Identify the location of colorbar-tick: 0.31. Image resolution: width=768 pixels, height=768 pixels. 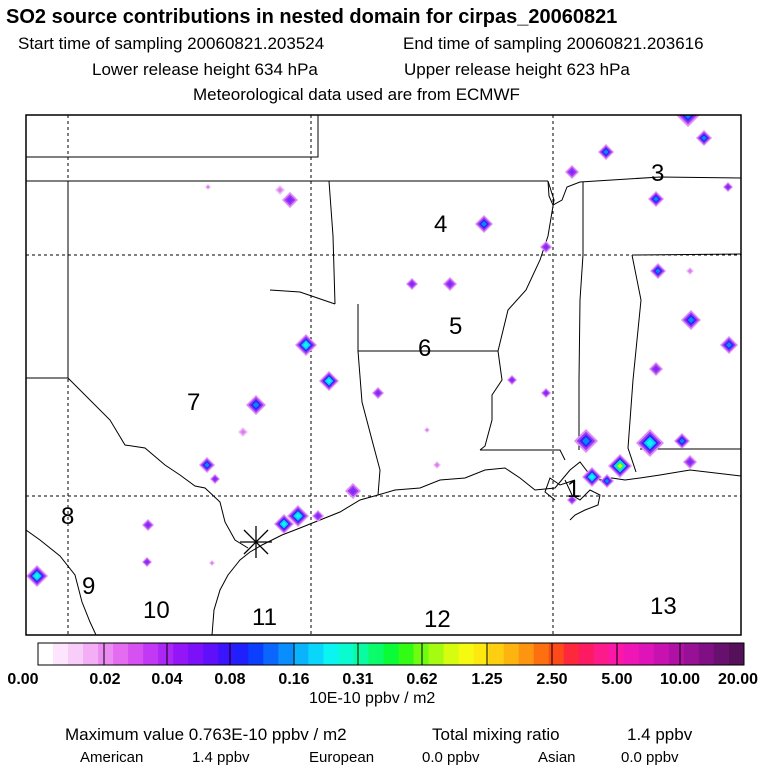
(357, 679).